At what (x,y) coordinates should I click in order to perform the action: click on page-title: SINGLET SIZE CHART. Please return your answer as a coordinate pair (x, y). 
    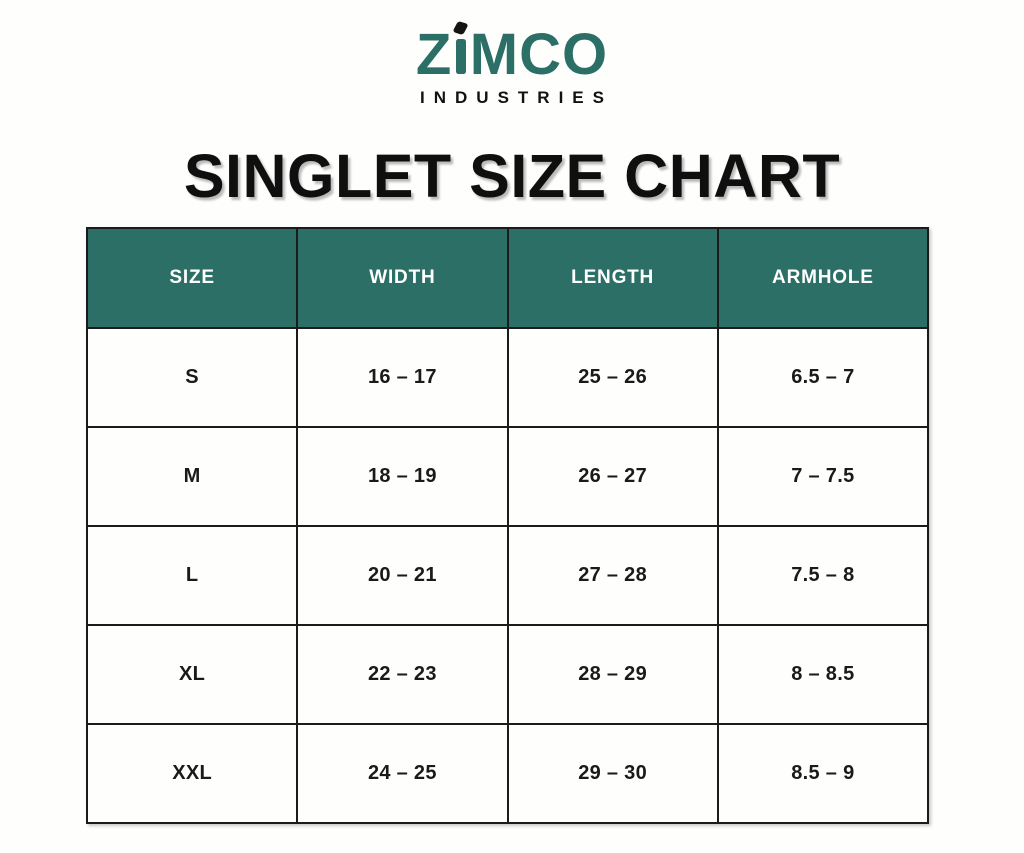
    Looking at the image, I should click on (512, 176).